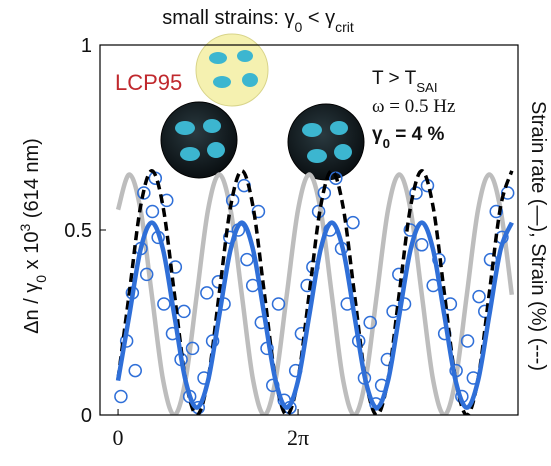  I want to click on annotation-part: SAI, so click(426, 87).